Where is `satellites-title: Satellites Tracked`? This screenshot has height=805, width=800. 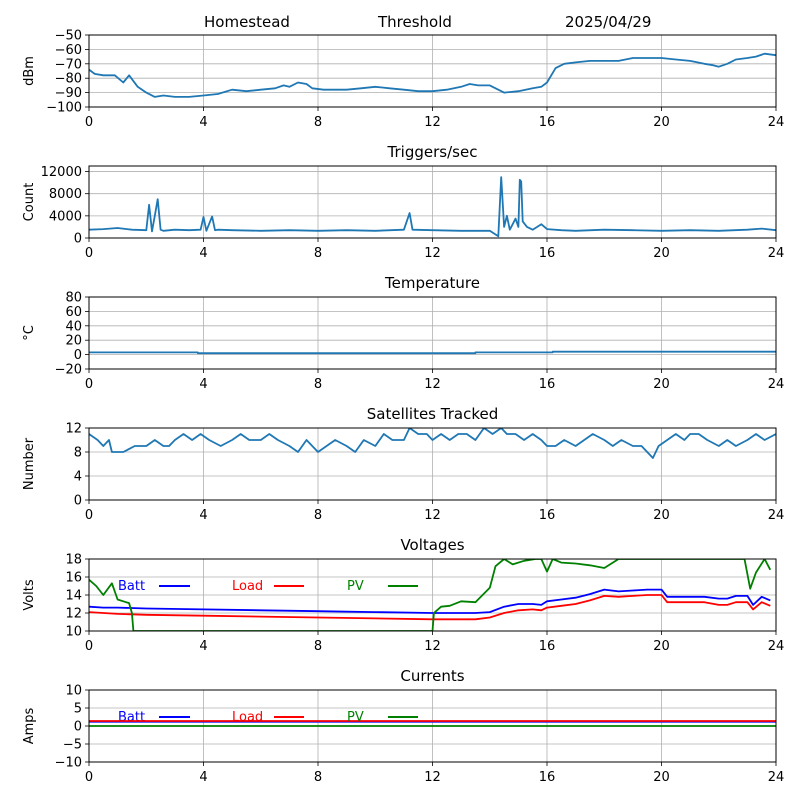 satellites-title: Satellites Tracked is located at coordinates (432, 414).